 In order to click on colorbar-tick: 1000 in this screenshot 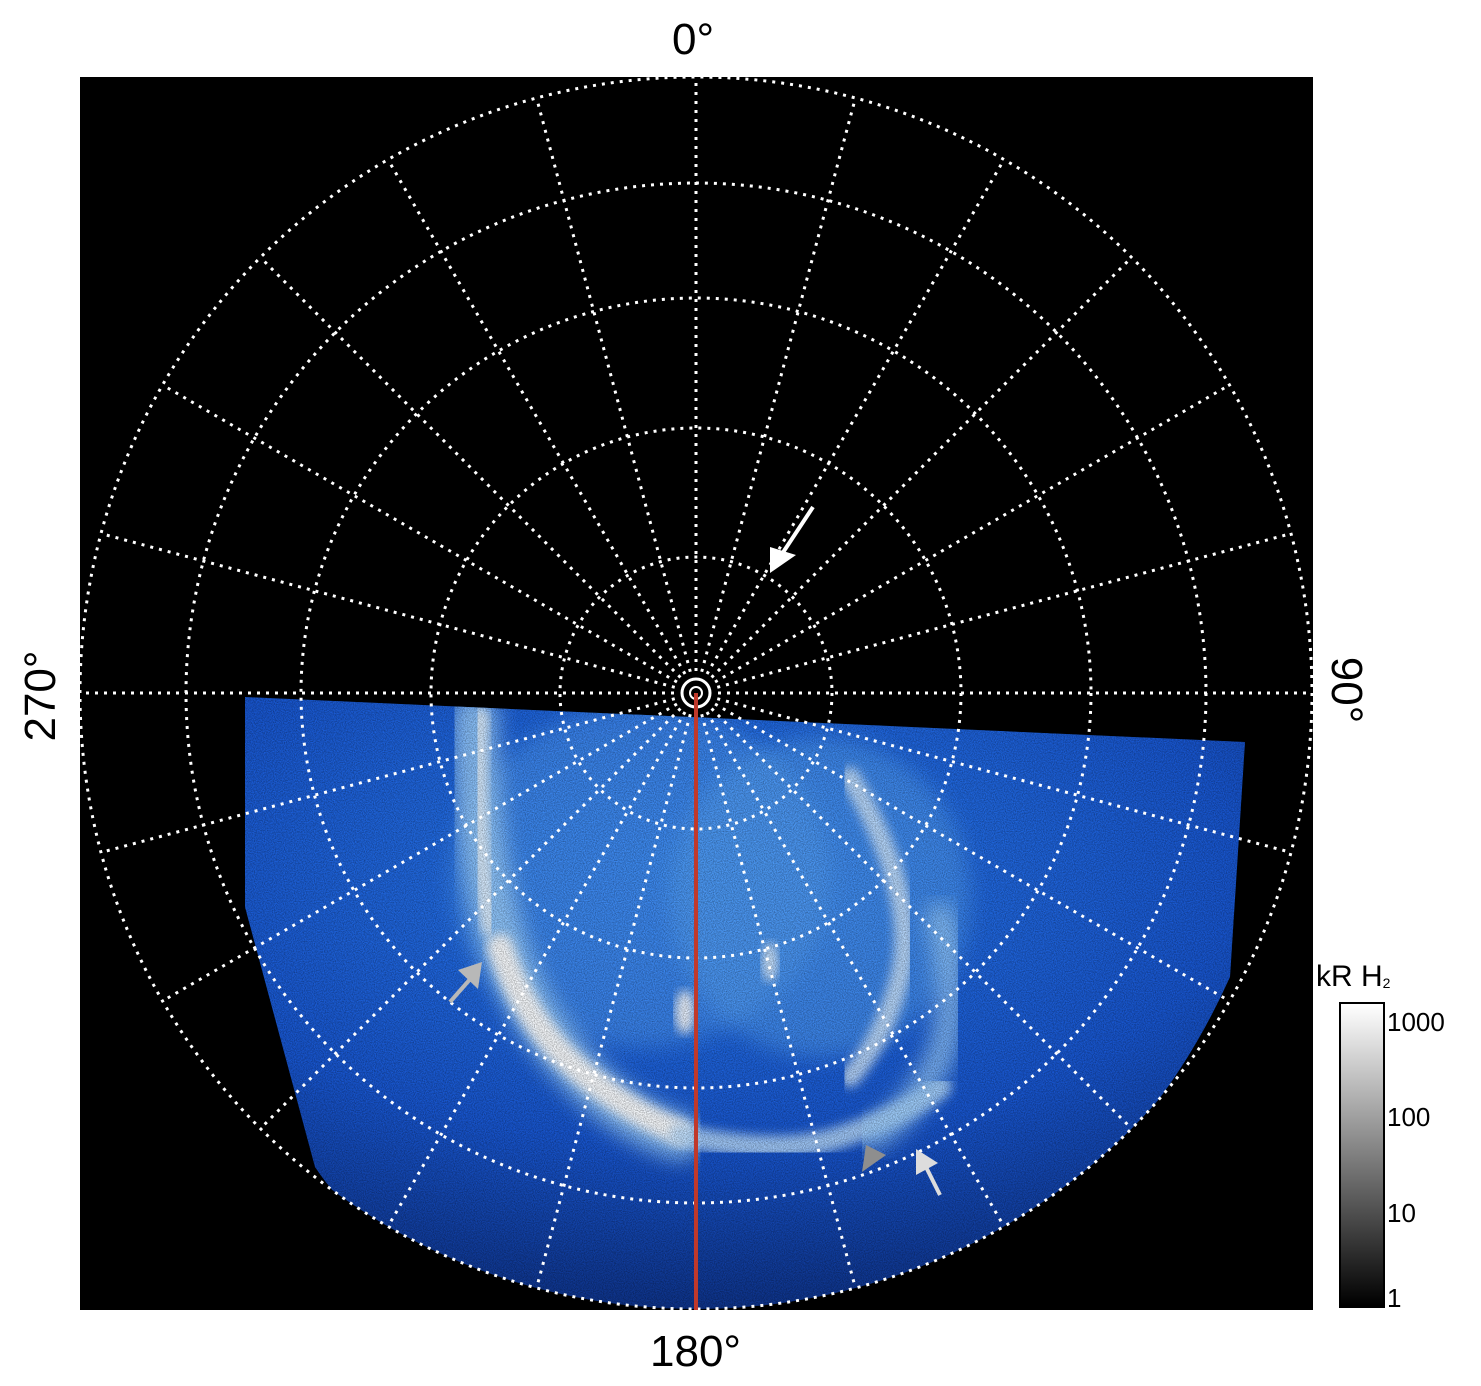, I will do `click(1416, 1022)`.